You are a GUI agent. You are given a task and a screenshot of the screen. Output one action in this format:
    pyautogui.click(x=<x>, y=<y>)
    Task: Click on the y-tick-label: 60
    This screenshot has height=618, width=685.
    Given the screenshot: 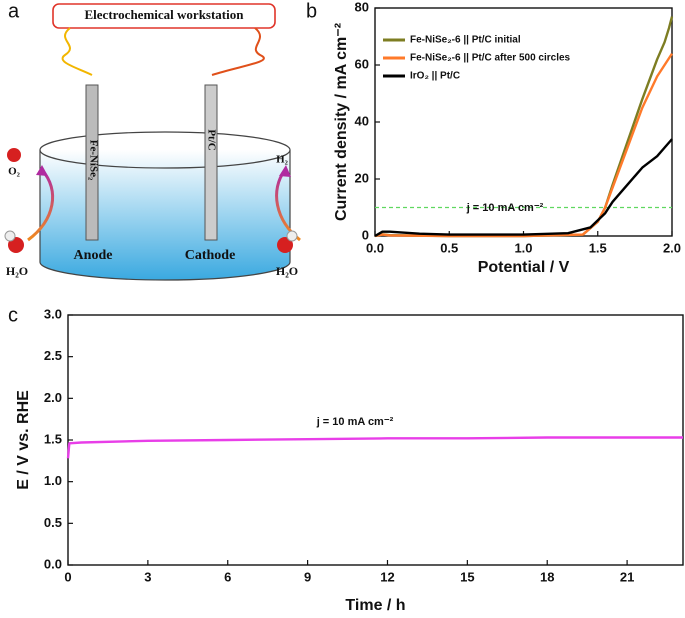 What is the action you would take?
    pyautogui.click(x=362, y=63)
    